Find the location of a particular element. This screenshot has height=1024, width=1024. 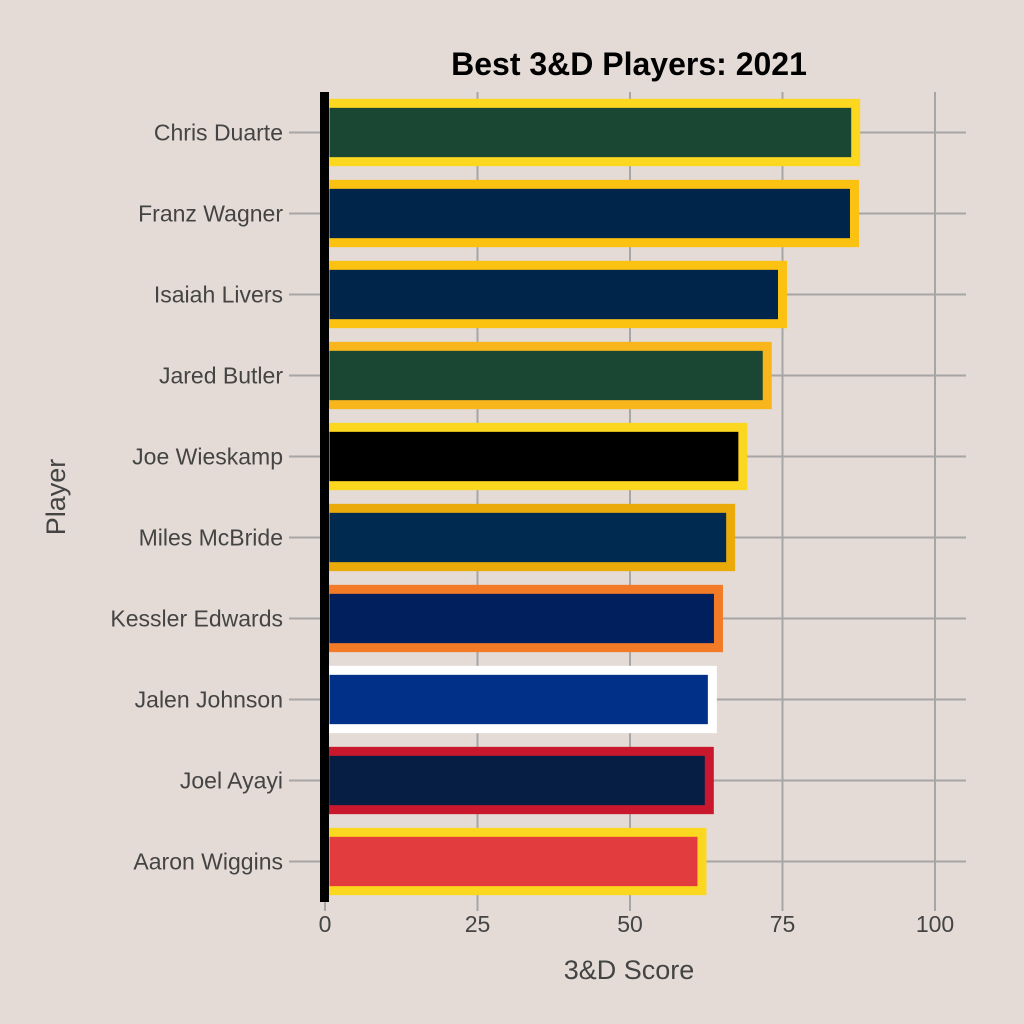

y-tick-label: Jalen Johnson is located at coordinates (209, 700).